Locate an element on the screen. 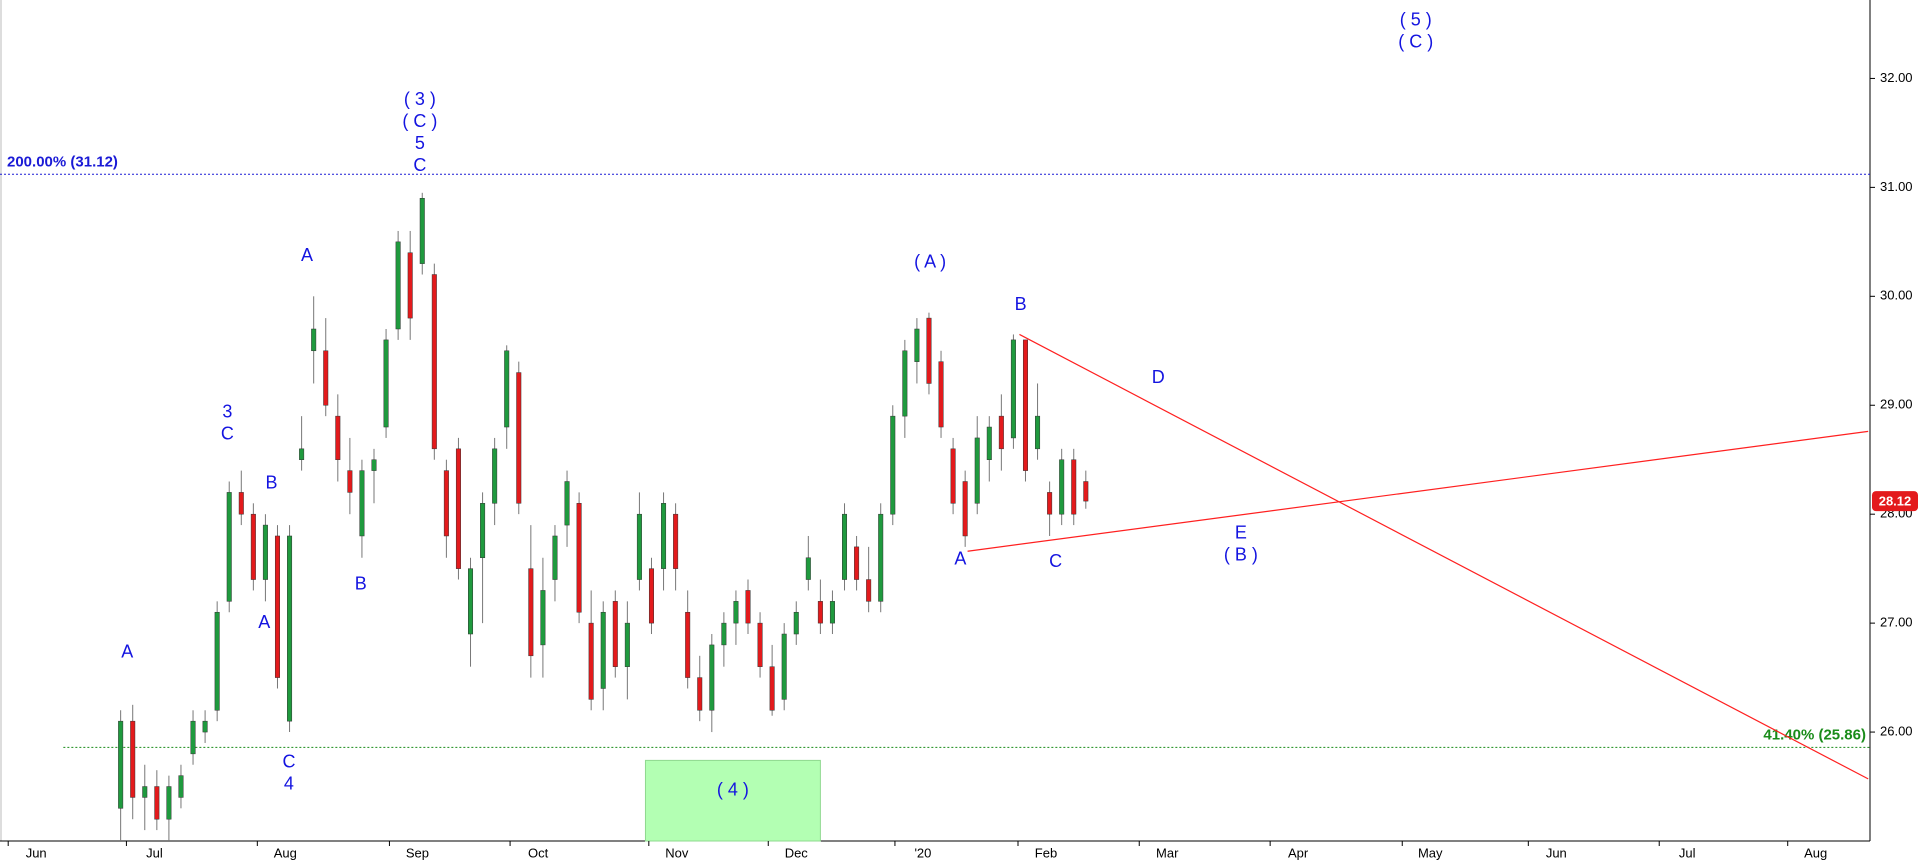 The width and height of the screenshot is (1920, 864). wave-label: ( B ) is located at coordinates (1241, 555).